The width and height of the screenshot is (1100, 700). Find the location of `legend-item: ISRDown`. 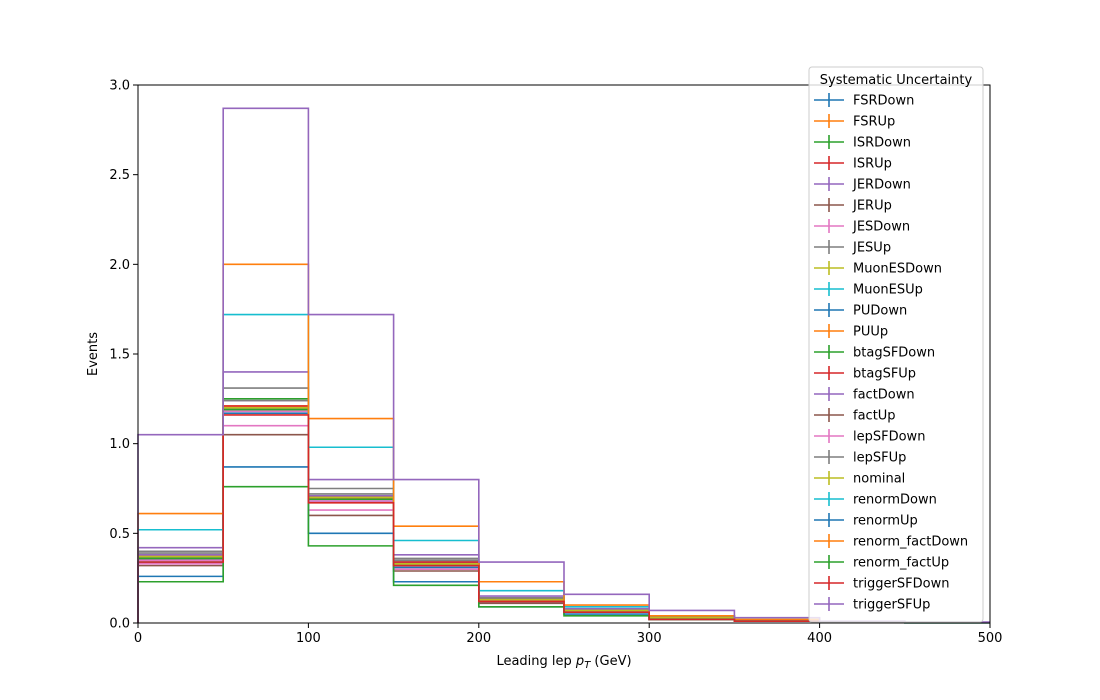

legend-item: ISRDown is located at coordinates (862, 143).